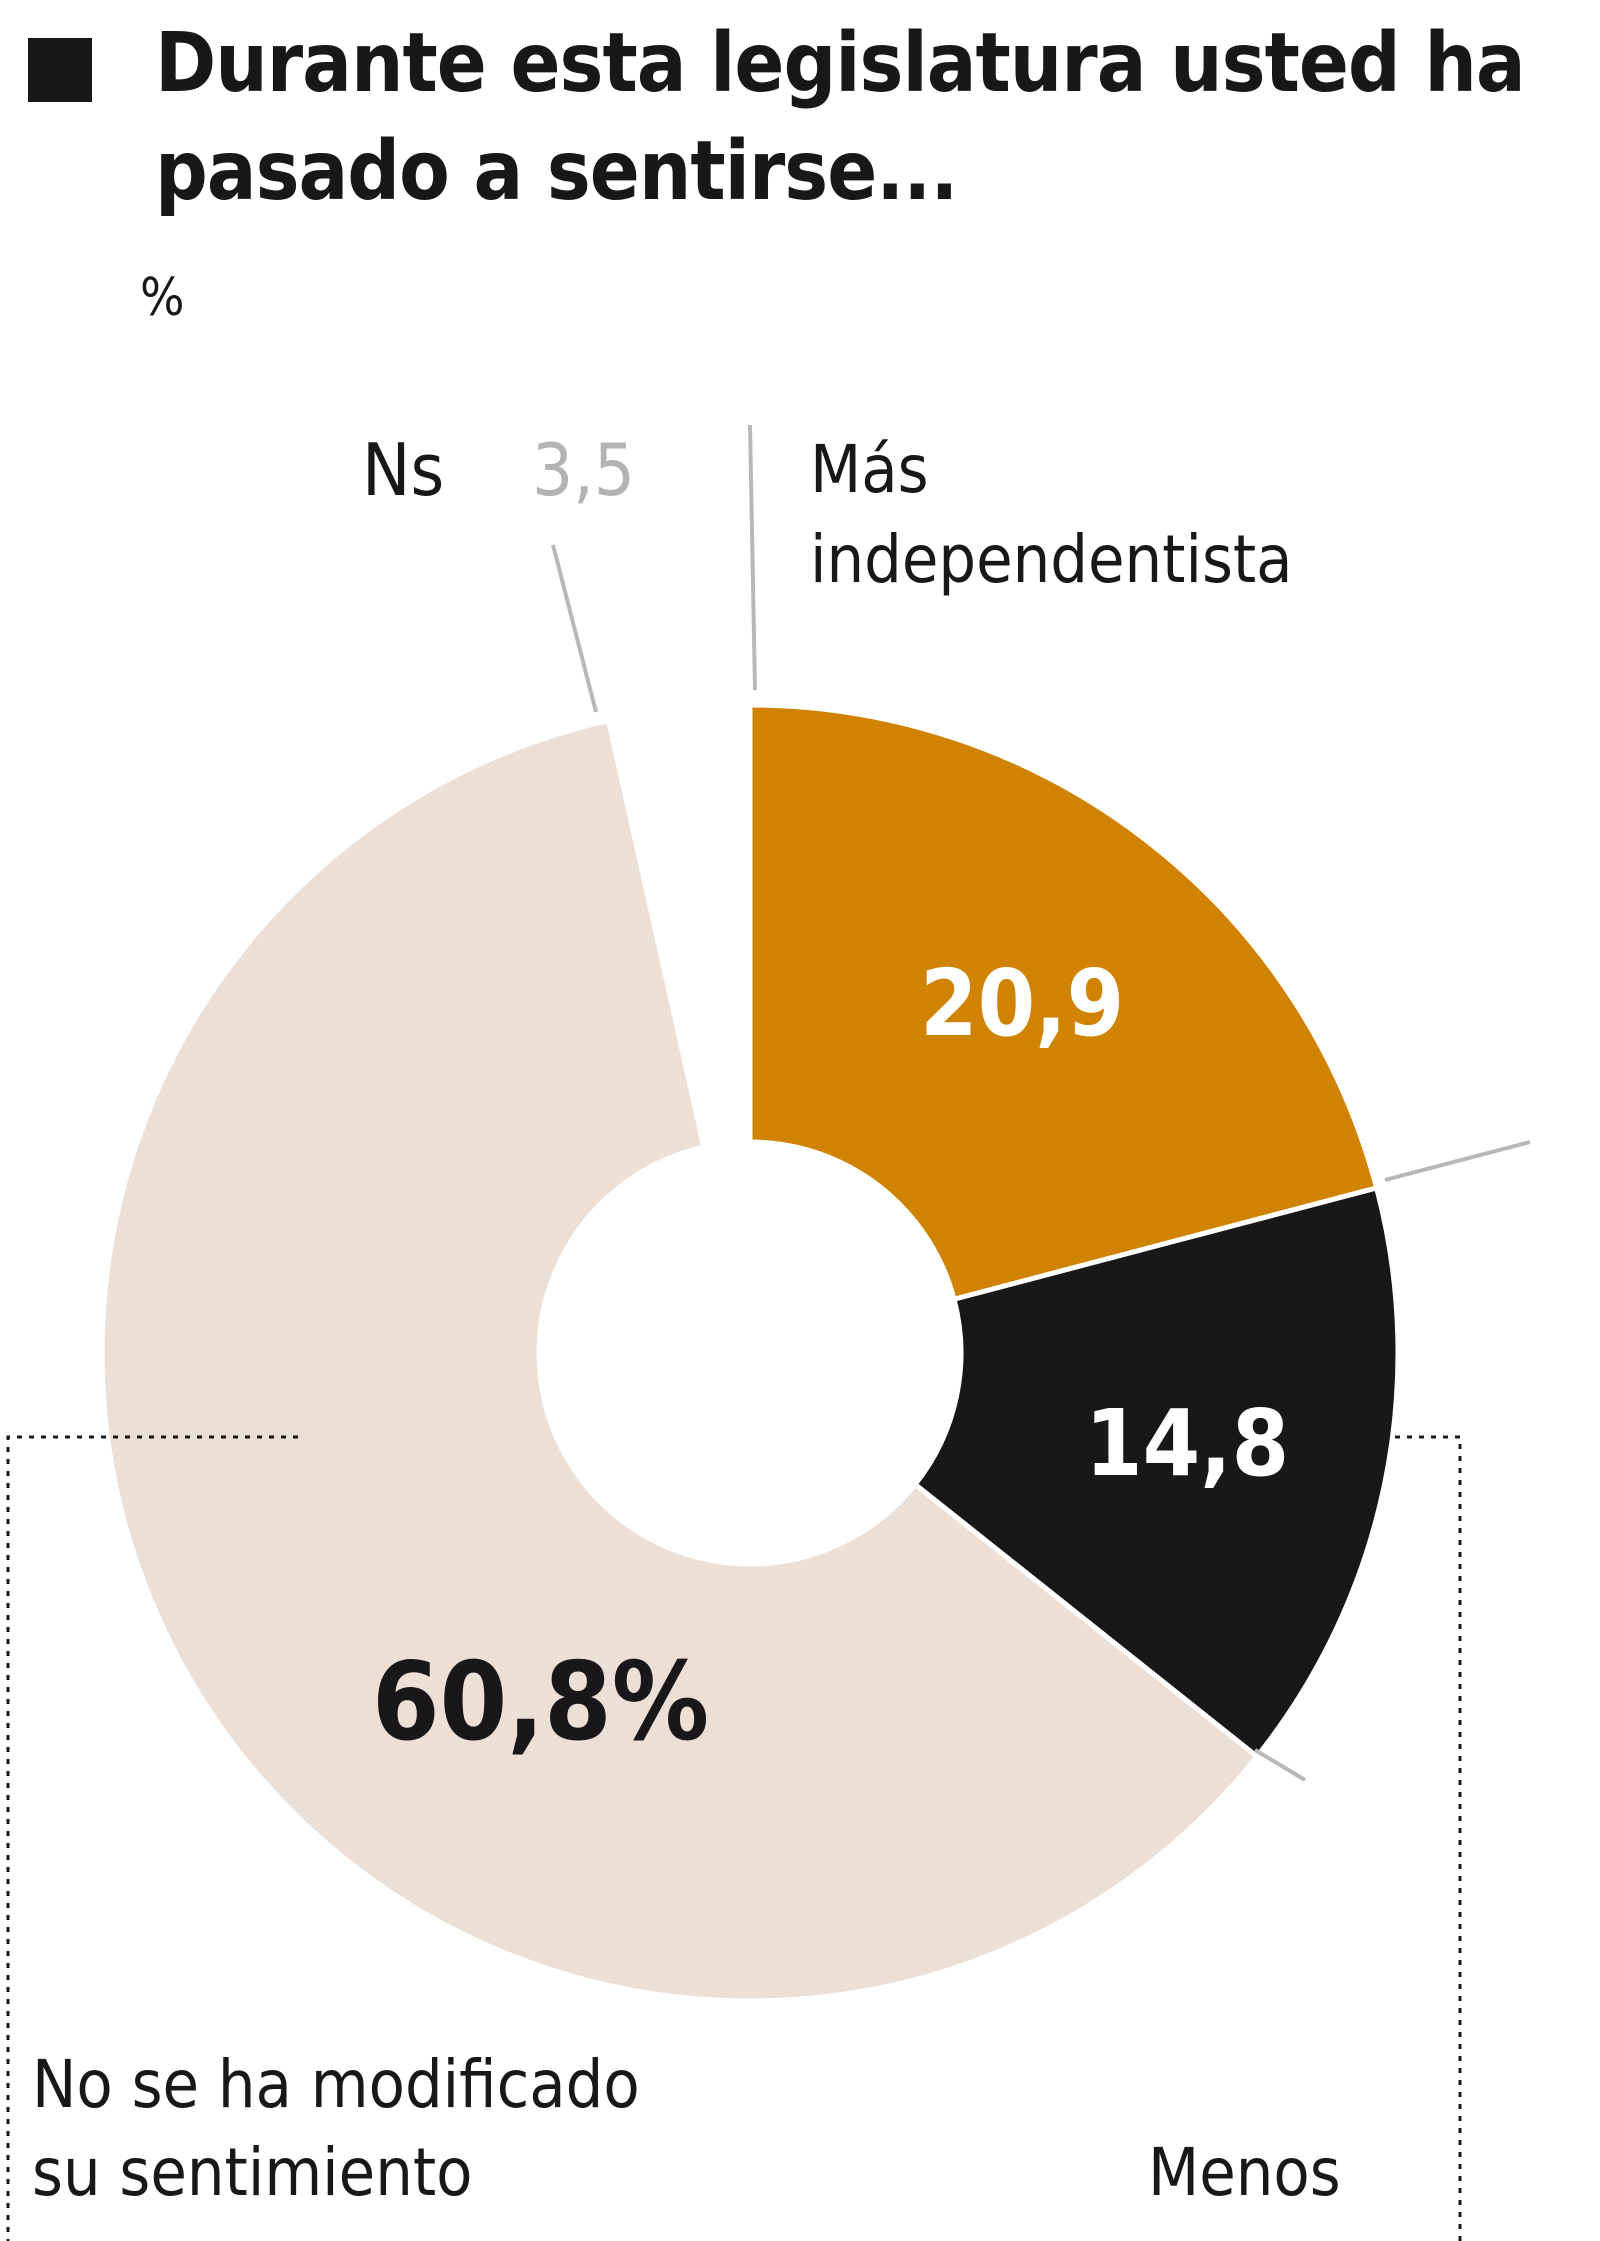  I want to click on slice-menos, so click(1156, 1472).